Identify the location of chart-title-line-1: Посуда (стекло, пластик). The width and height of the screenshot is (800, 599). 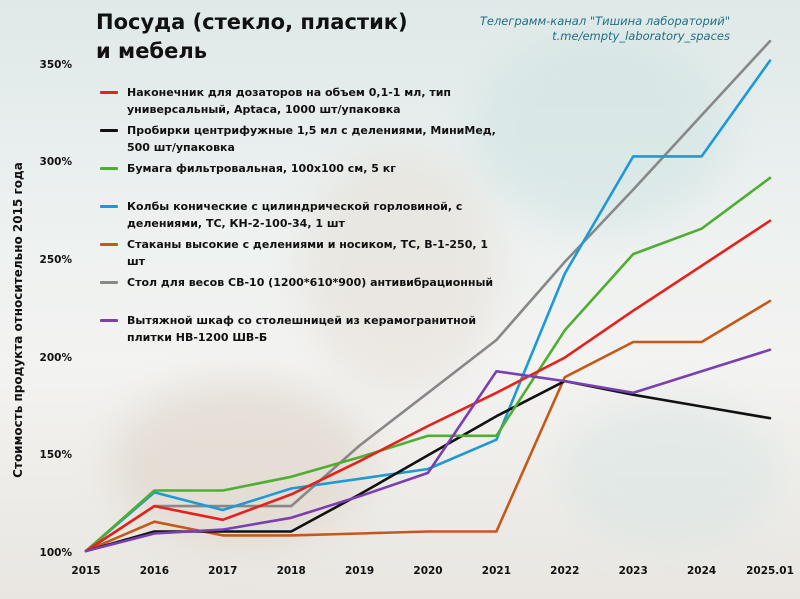
(252, 22).